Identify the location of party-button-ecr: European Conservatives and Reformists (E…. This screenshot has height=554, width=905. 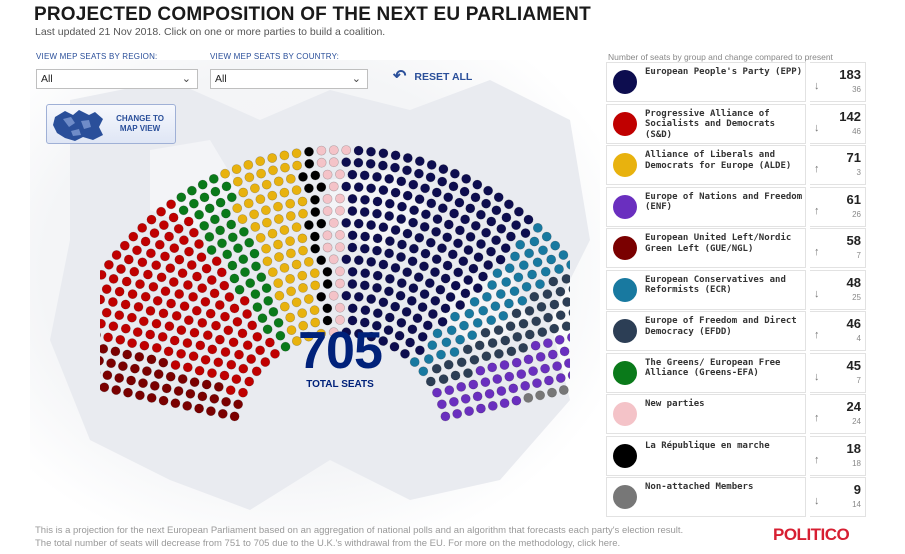
(706, 289).